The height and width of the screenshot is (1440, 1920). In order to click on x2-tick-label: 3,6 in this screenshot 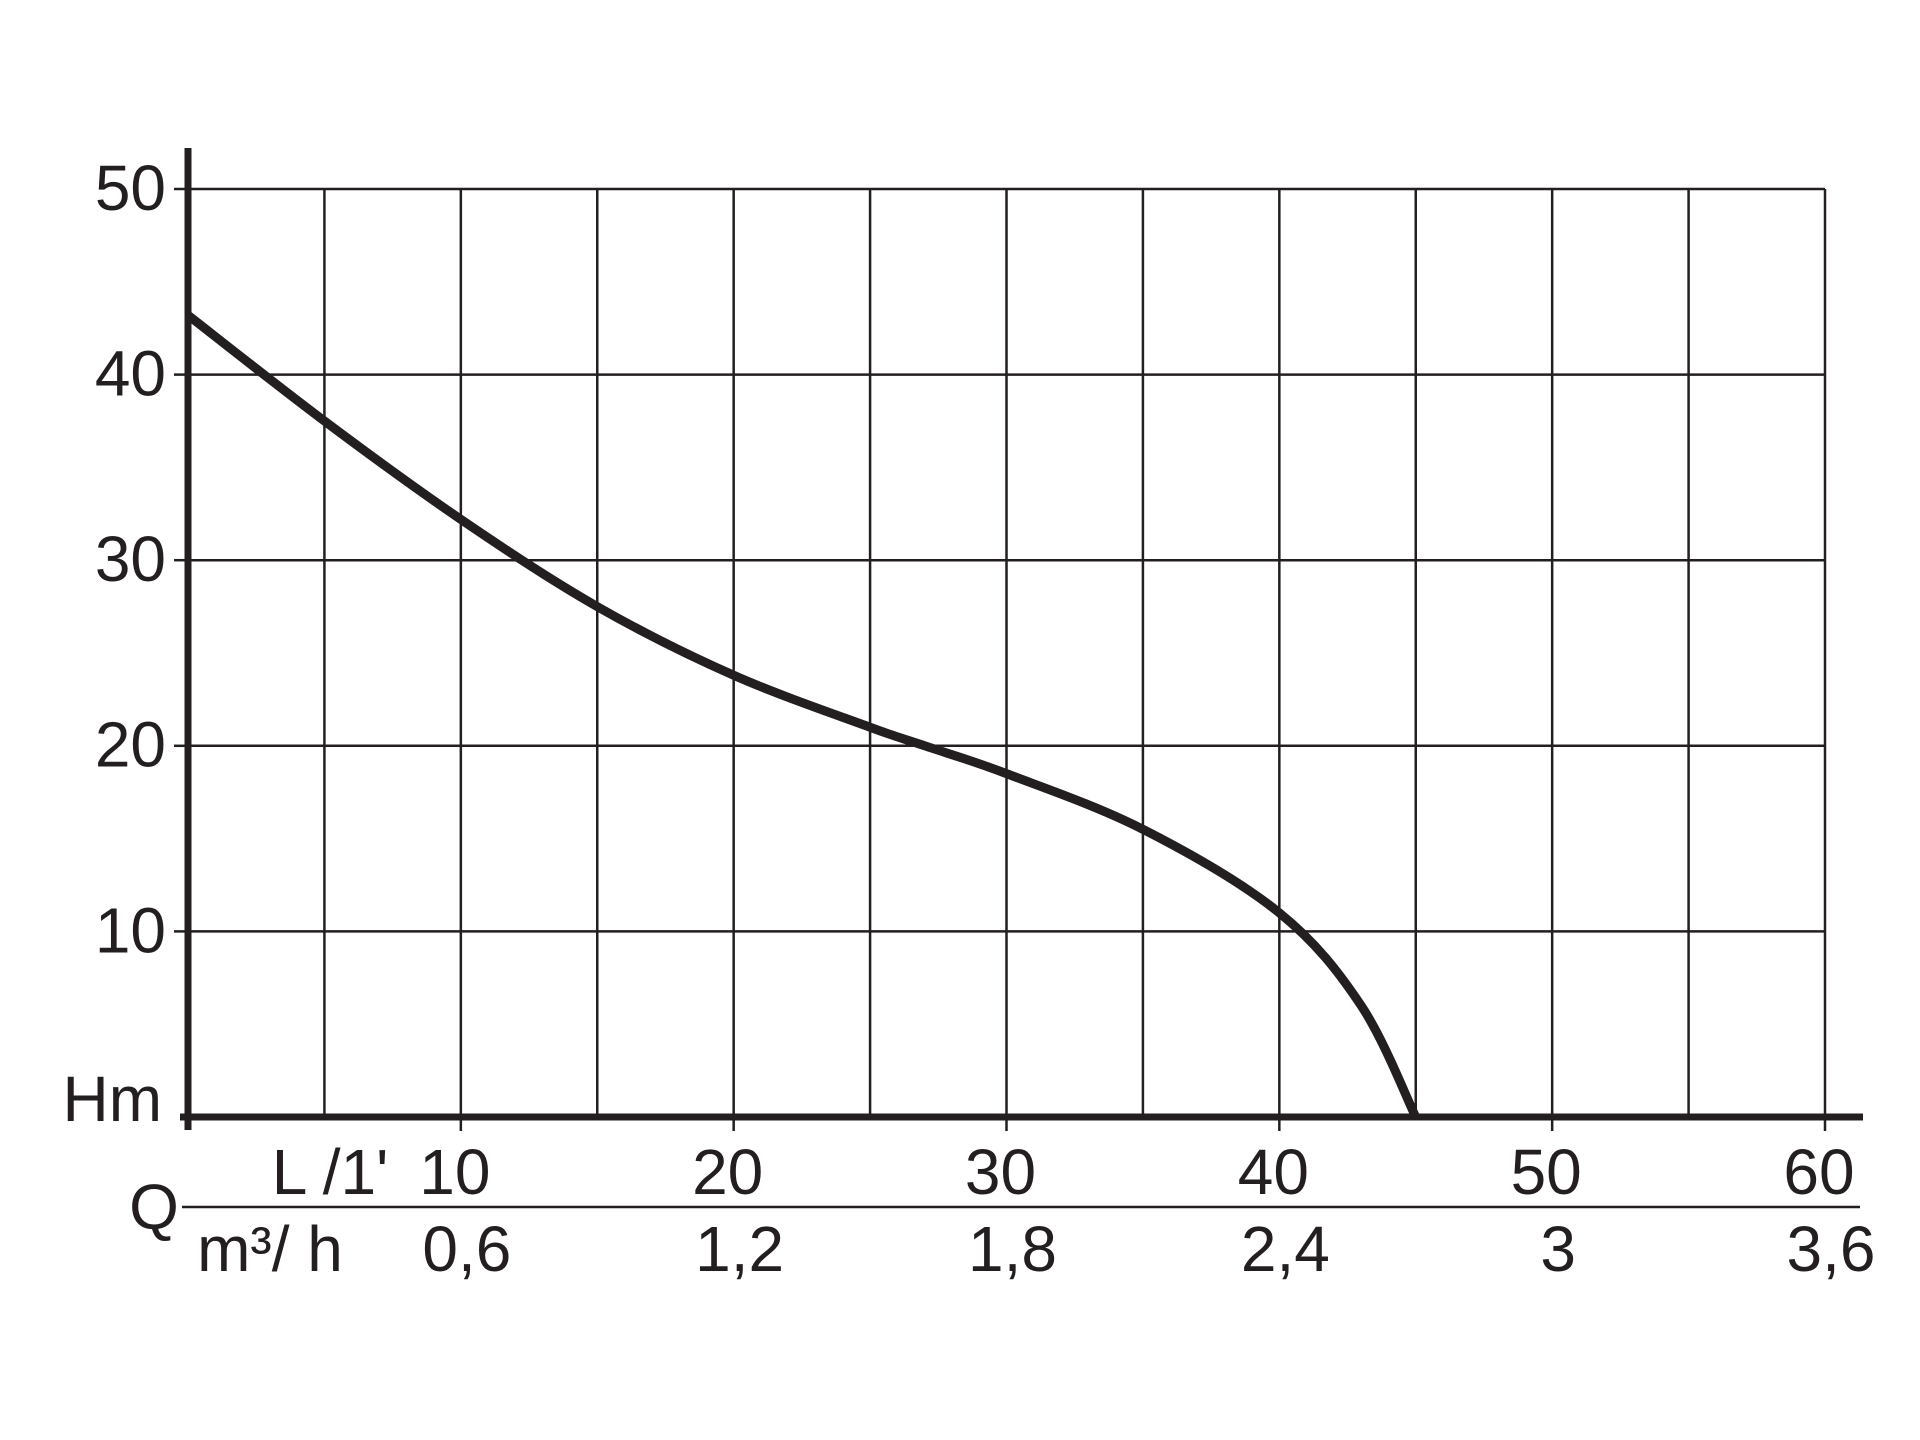, I will do `click(1831, 1249)`.